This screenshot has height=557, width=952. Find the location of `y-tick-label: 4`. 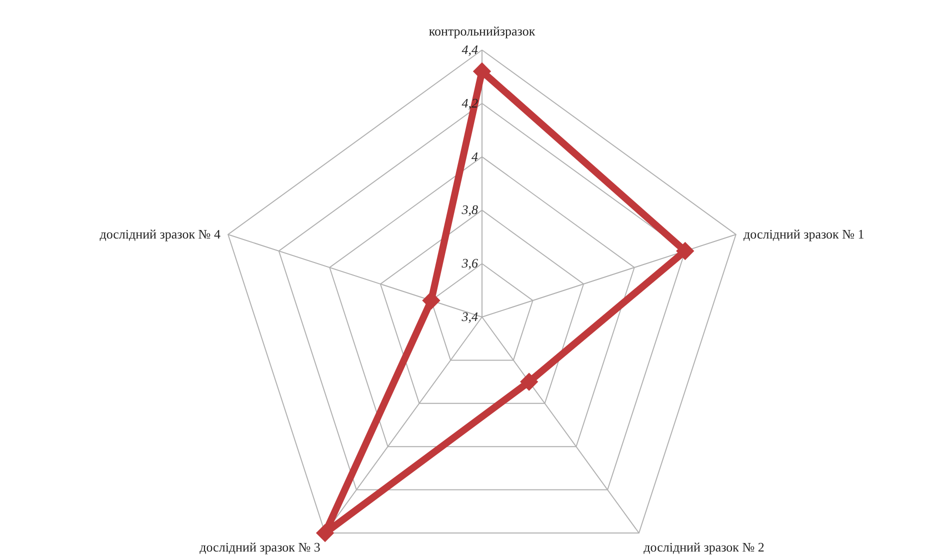

y-tick-label: 4 is located at coordinates (475, 156).